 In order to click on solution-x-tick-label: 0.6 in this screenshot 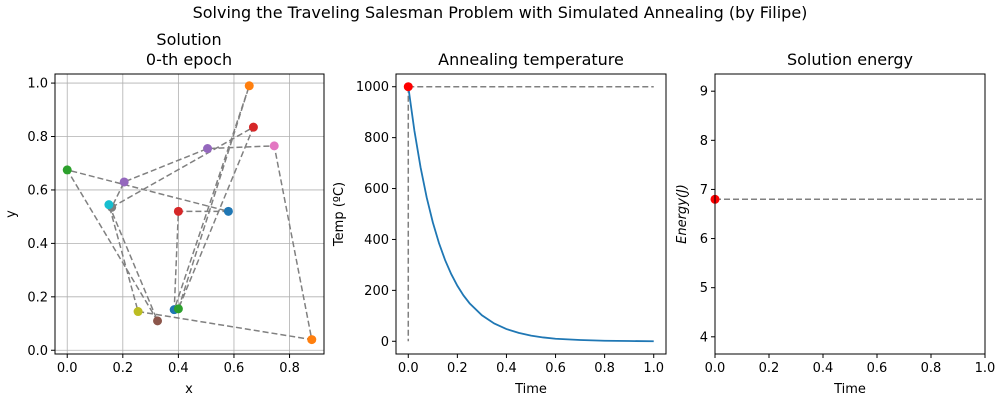, I will do `click(234, 368)`.